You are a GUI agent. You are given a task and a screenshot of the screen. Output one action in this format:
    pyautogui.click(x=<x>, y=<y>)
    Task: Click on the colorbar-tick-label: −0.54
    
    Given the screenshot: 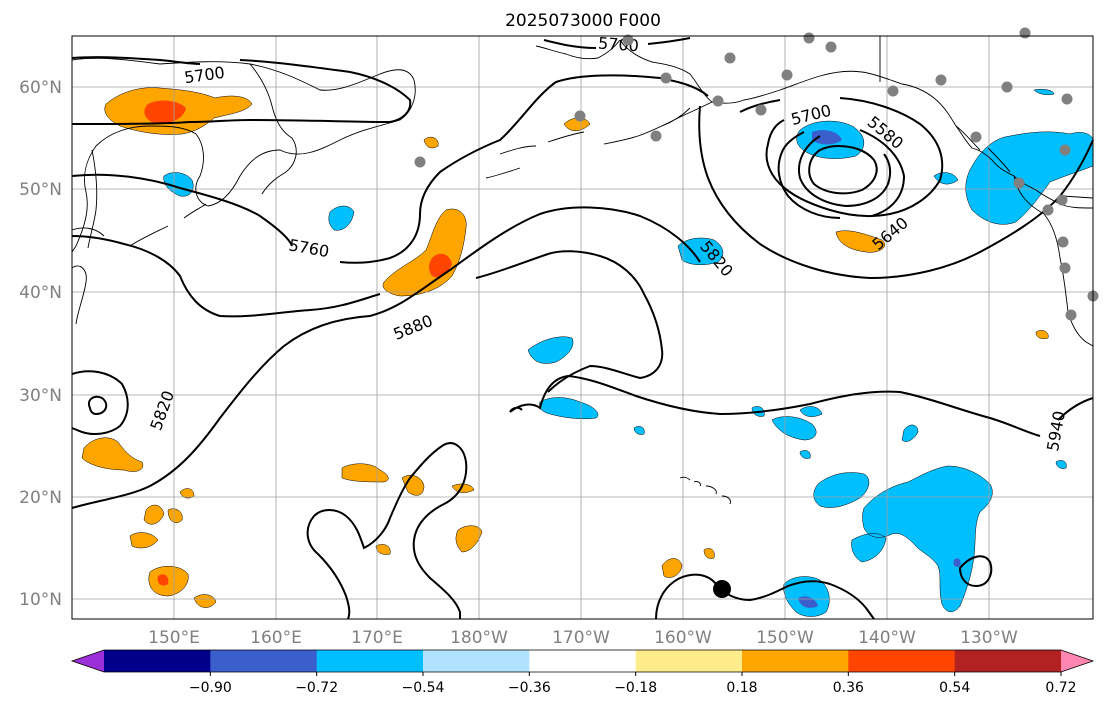 What is the action you would take?
    pyautogui.click(x=423, y=688)
    